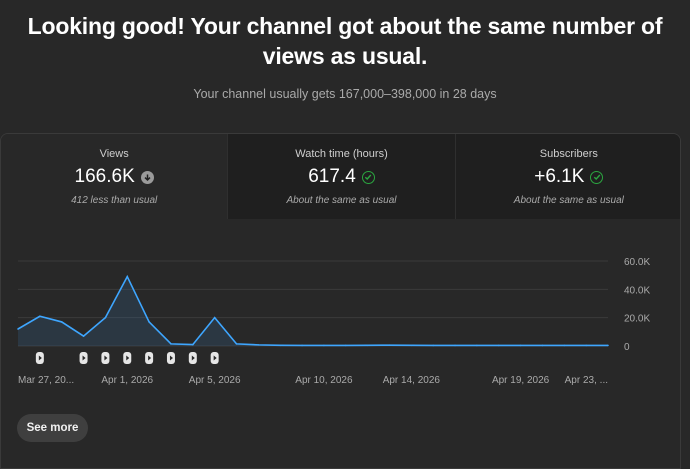 The image size is (690, 469). What do you see at coordinates (114, 154) in the screenshot?
I see `tab-label: Views` at bounding box center [114, 154].